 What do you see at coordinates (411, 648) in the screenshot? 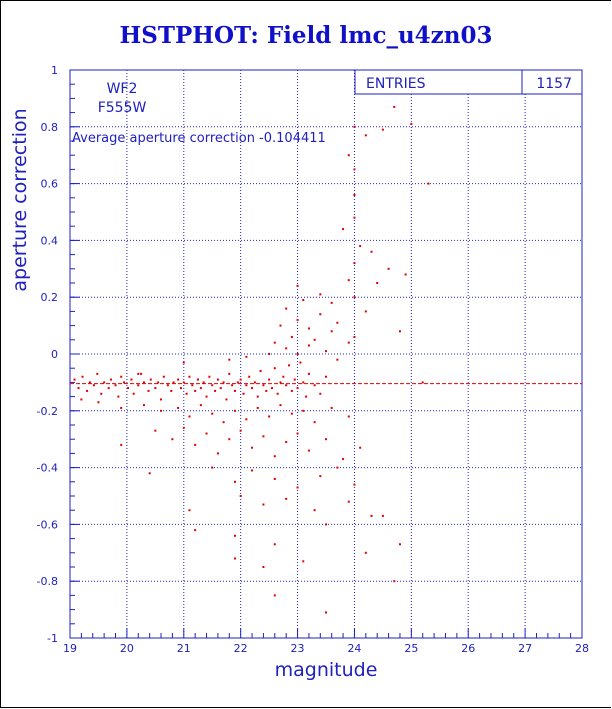
I see `x-tick-label: 25` at bounding box center [411, 648].